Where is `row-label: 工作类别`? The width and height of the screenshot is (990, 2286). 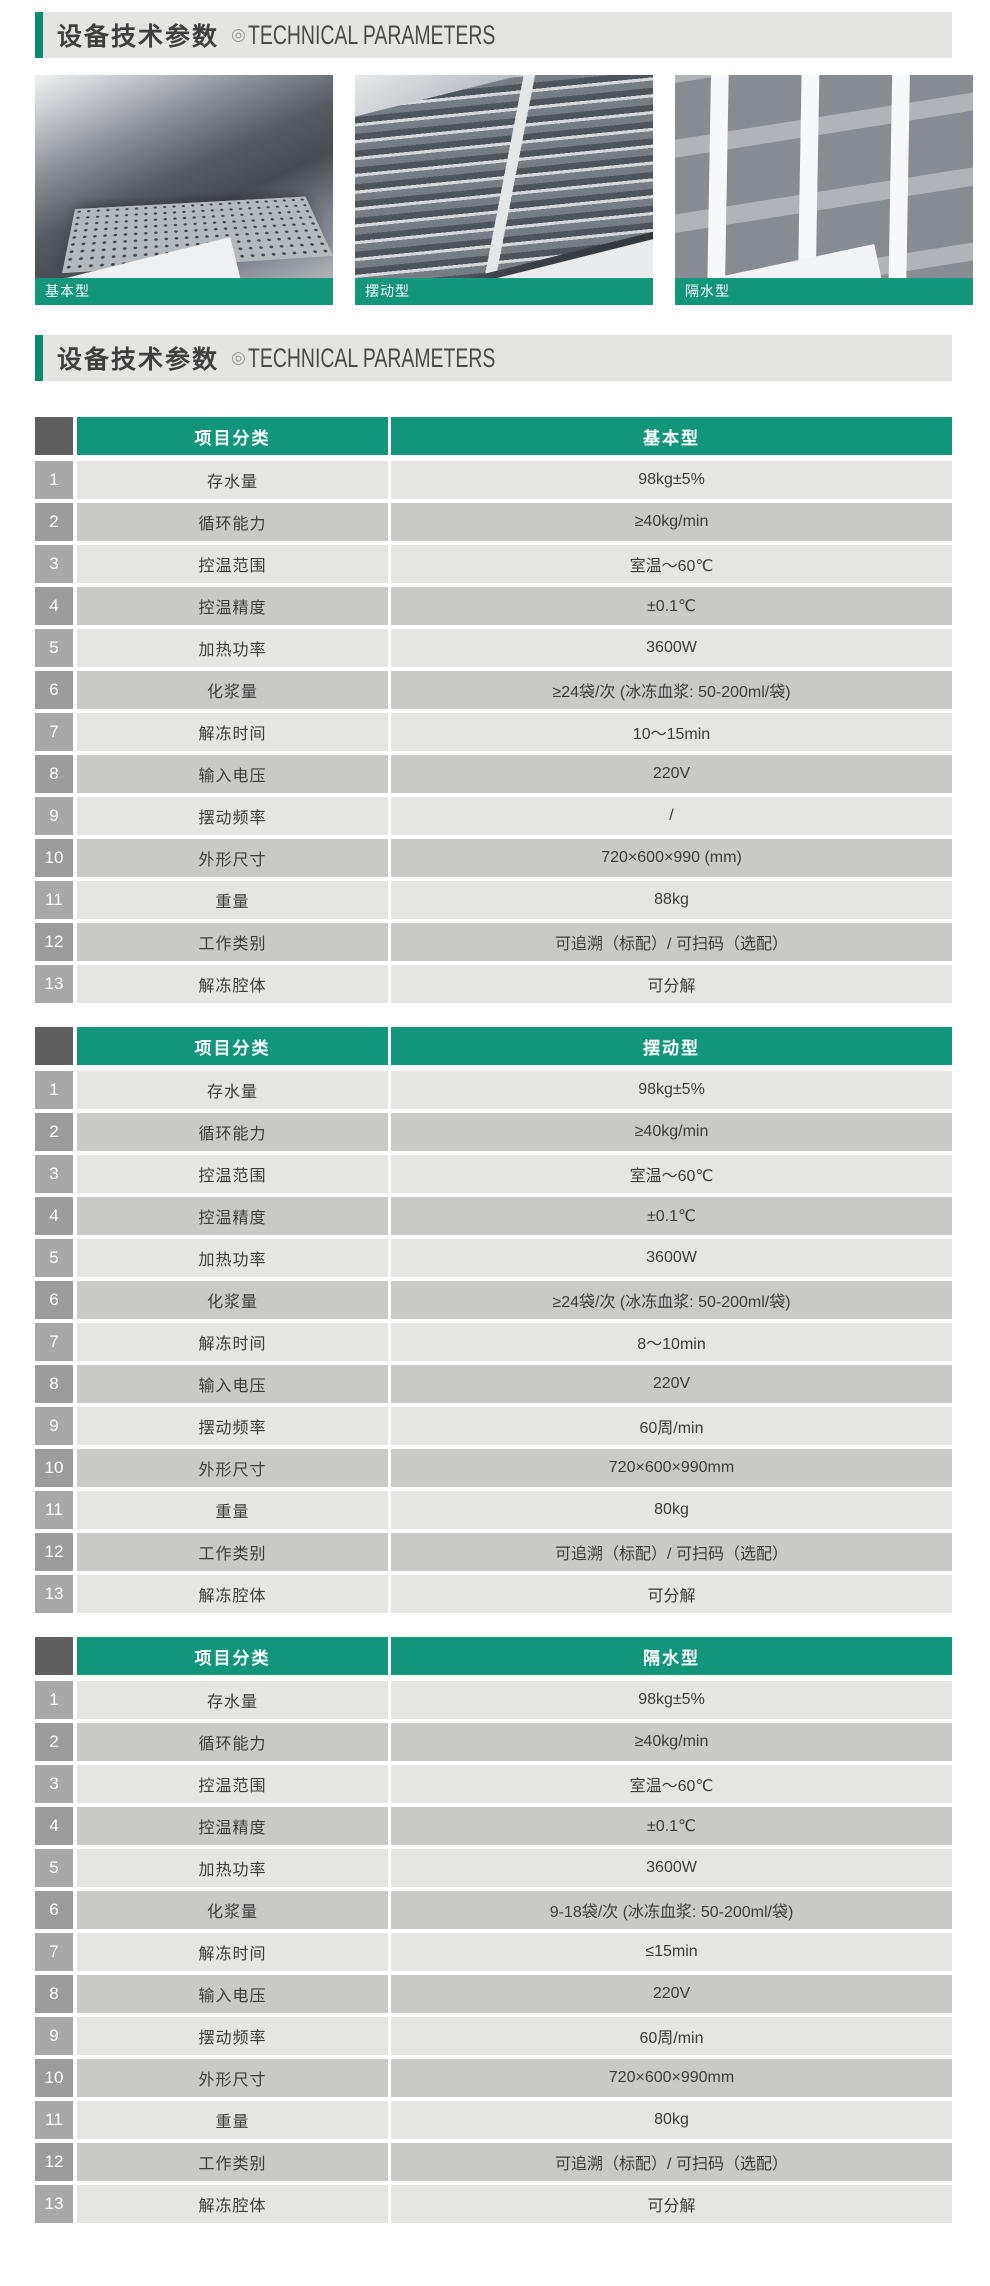
row-label: 工作类别 is located at coordinates (232, 942).